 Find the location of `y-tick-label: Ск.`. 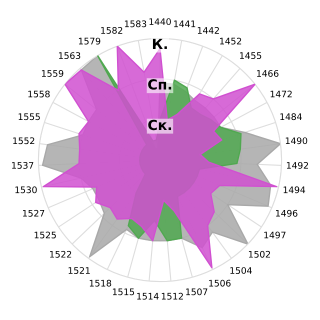

y-tick-label: Ск. is located at coordinates (160, 125).